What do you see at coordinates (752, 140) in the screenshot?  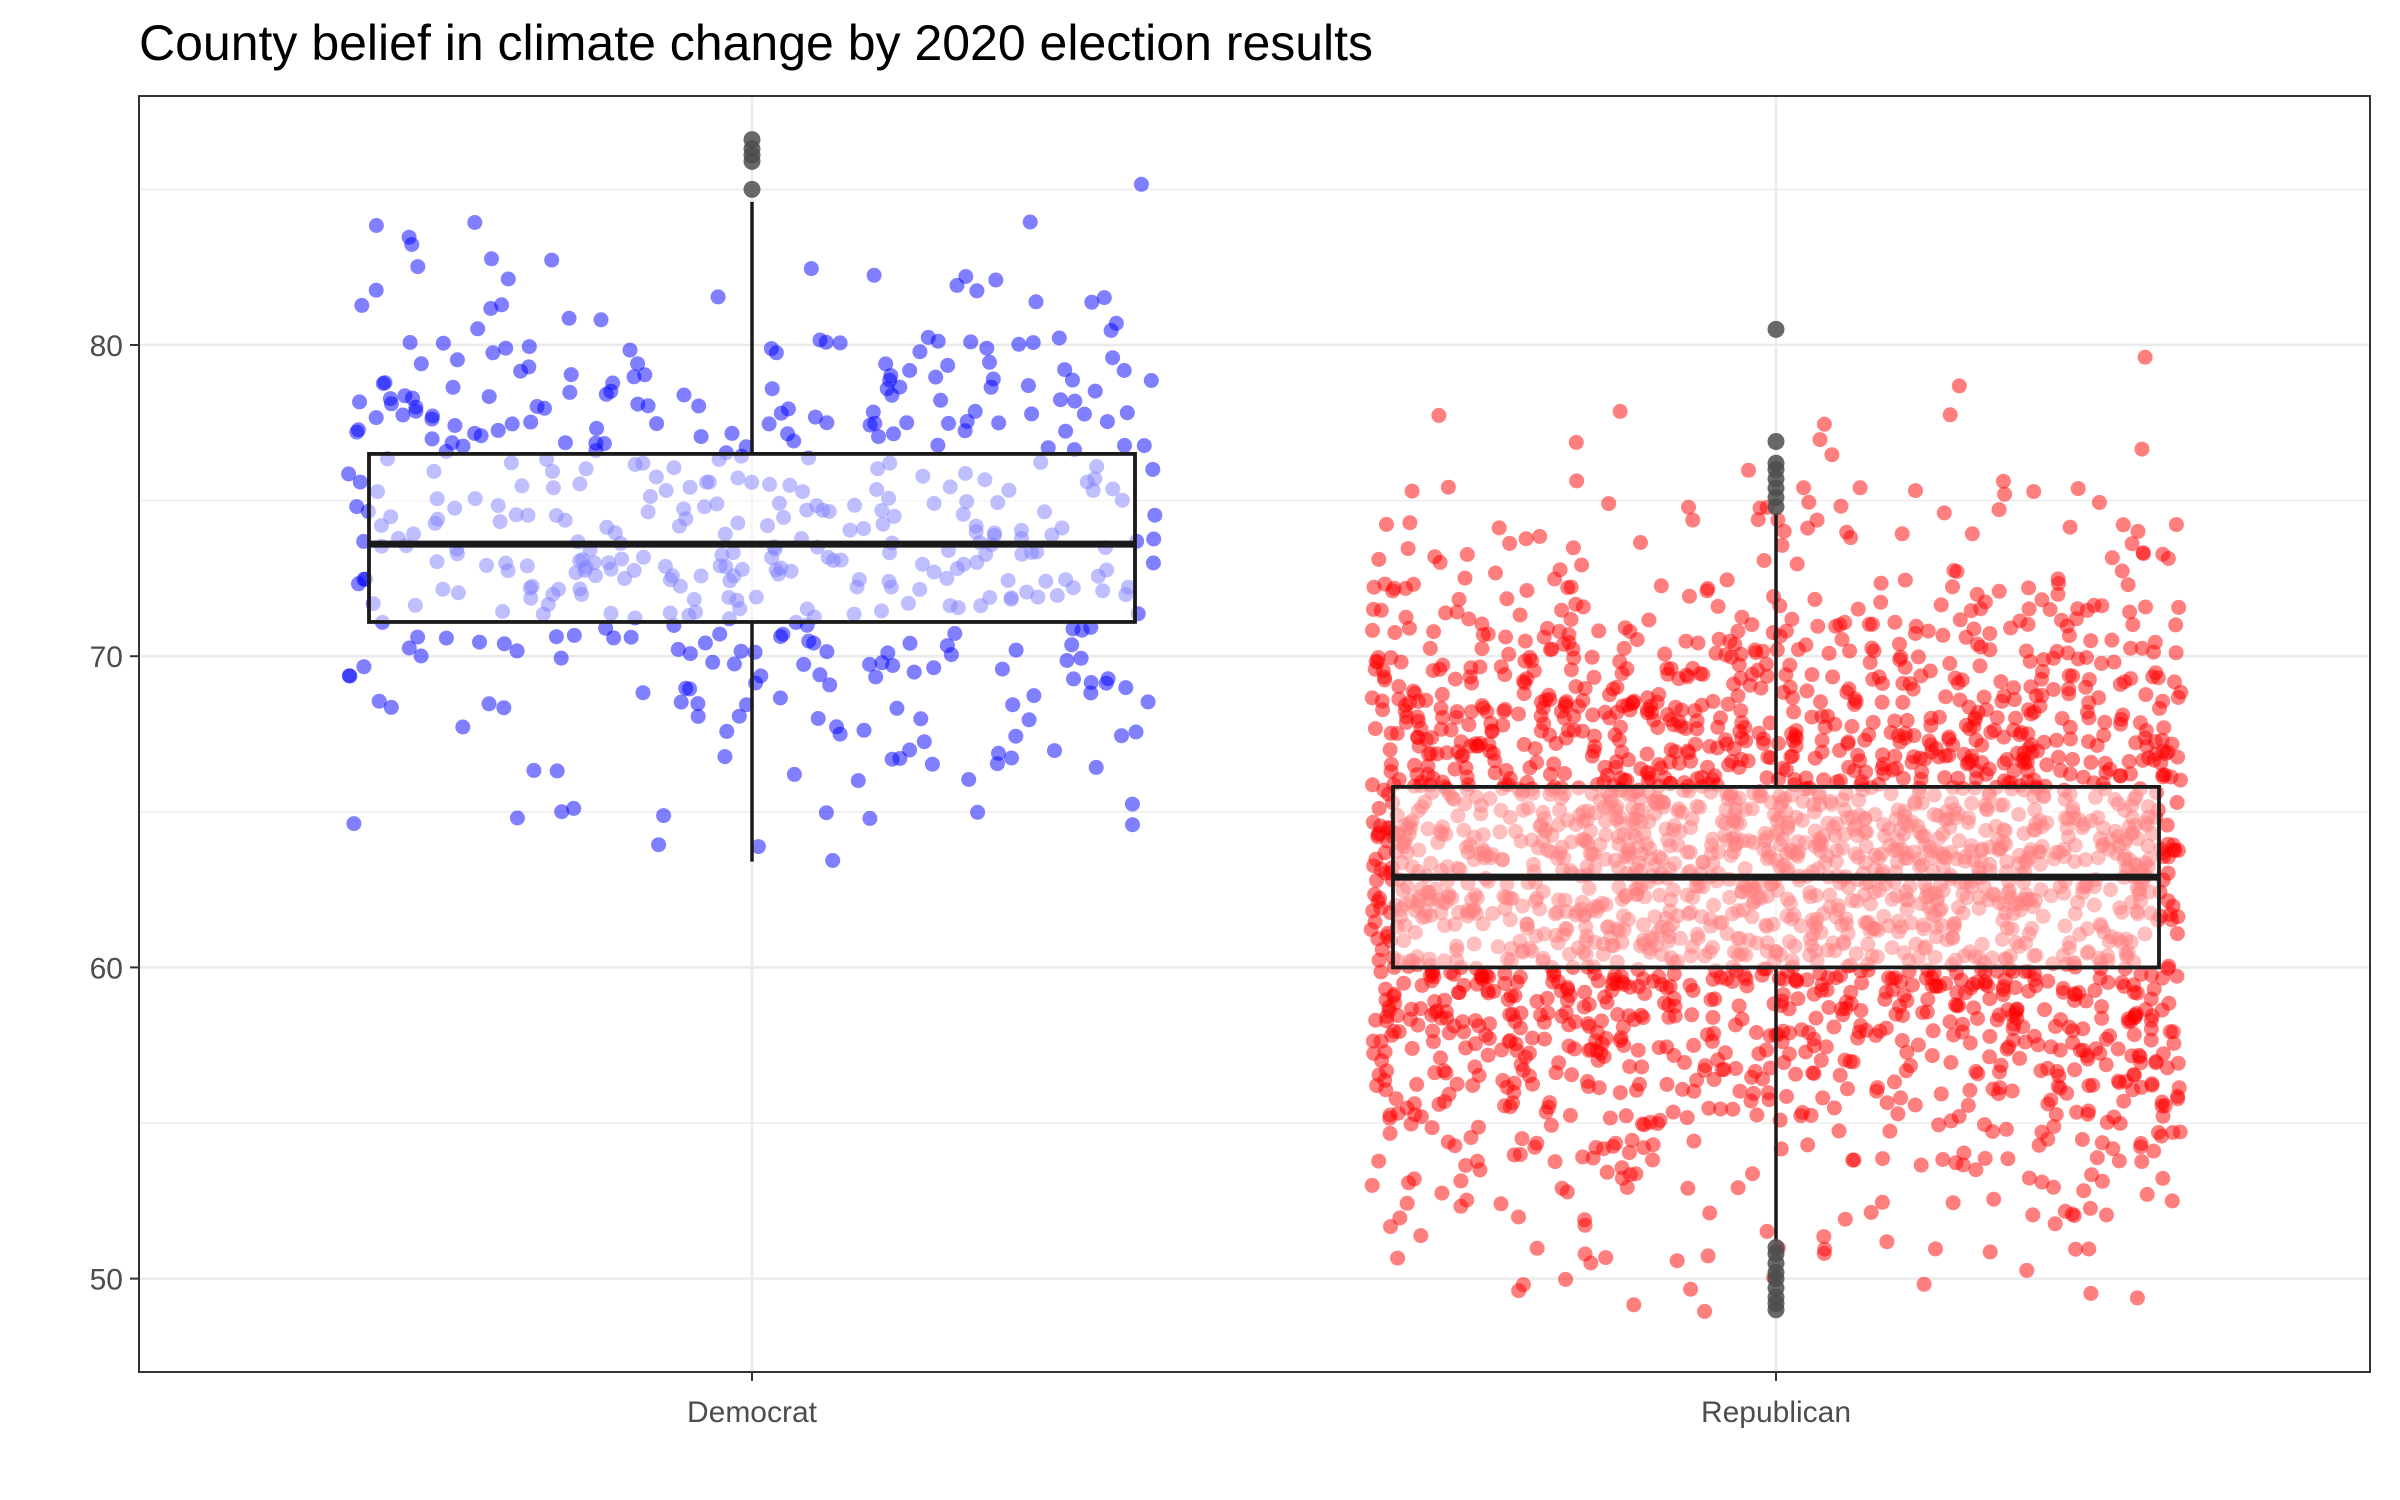 I see `outlier-point` at bounding box center [752, 140].